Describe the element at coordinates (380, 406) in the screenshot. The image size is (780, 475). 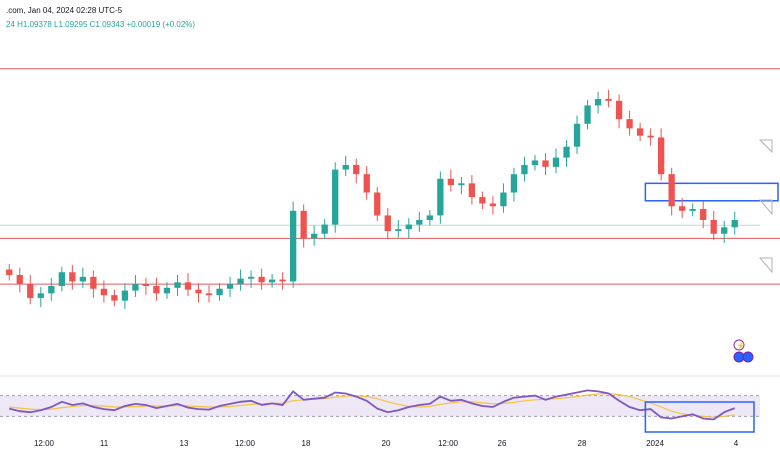
I see `rsi-band` at that location.